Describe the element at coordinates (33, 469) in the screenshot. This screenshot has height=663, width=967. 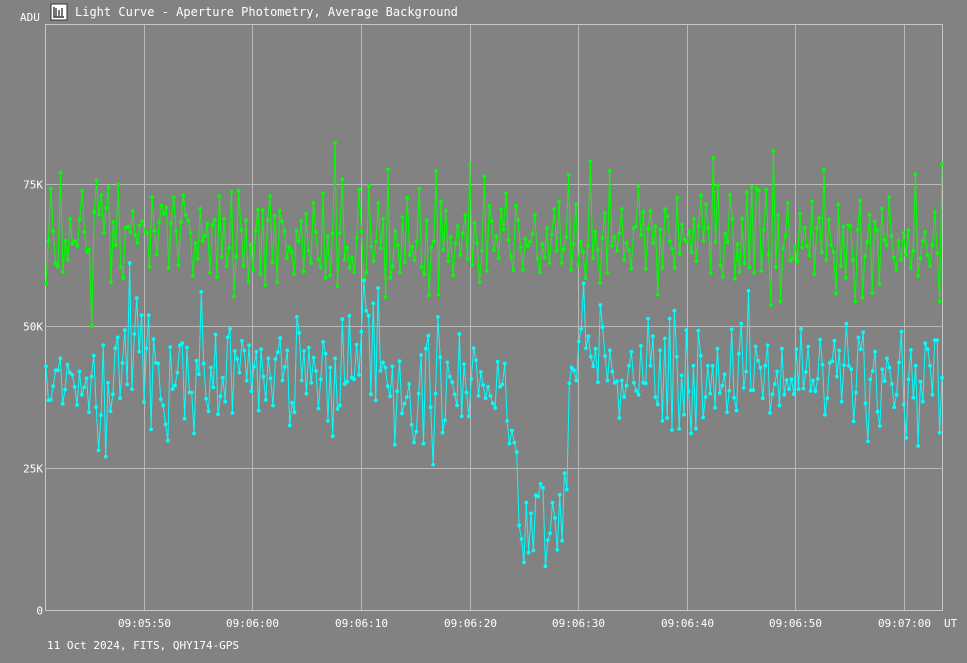
I see `y-tick-label: 25K` at that location.